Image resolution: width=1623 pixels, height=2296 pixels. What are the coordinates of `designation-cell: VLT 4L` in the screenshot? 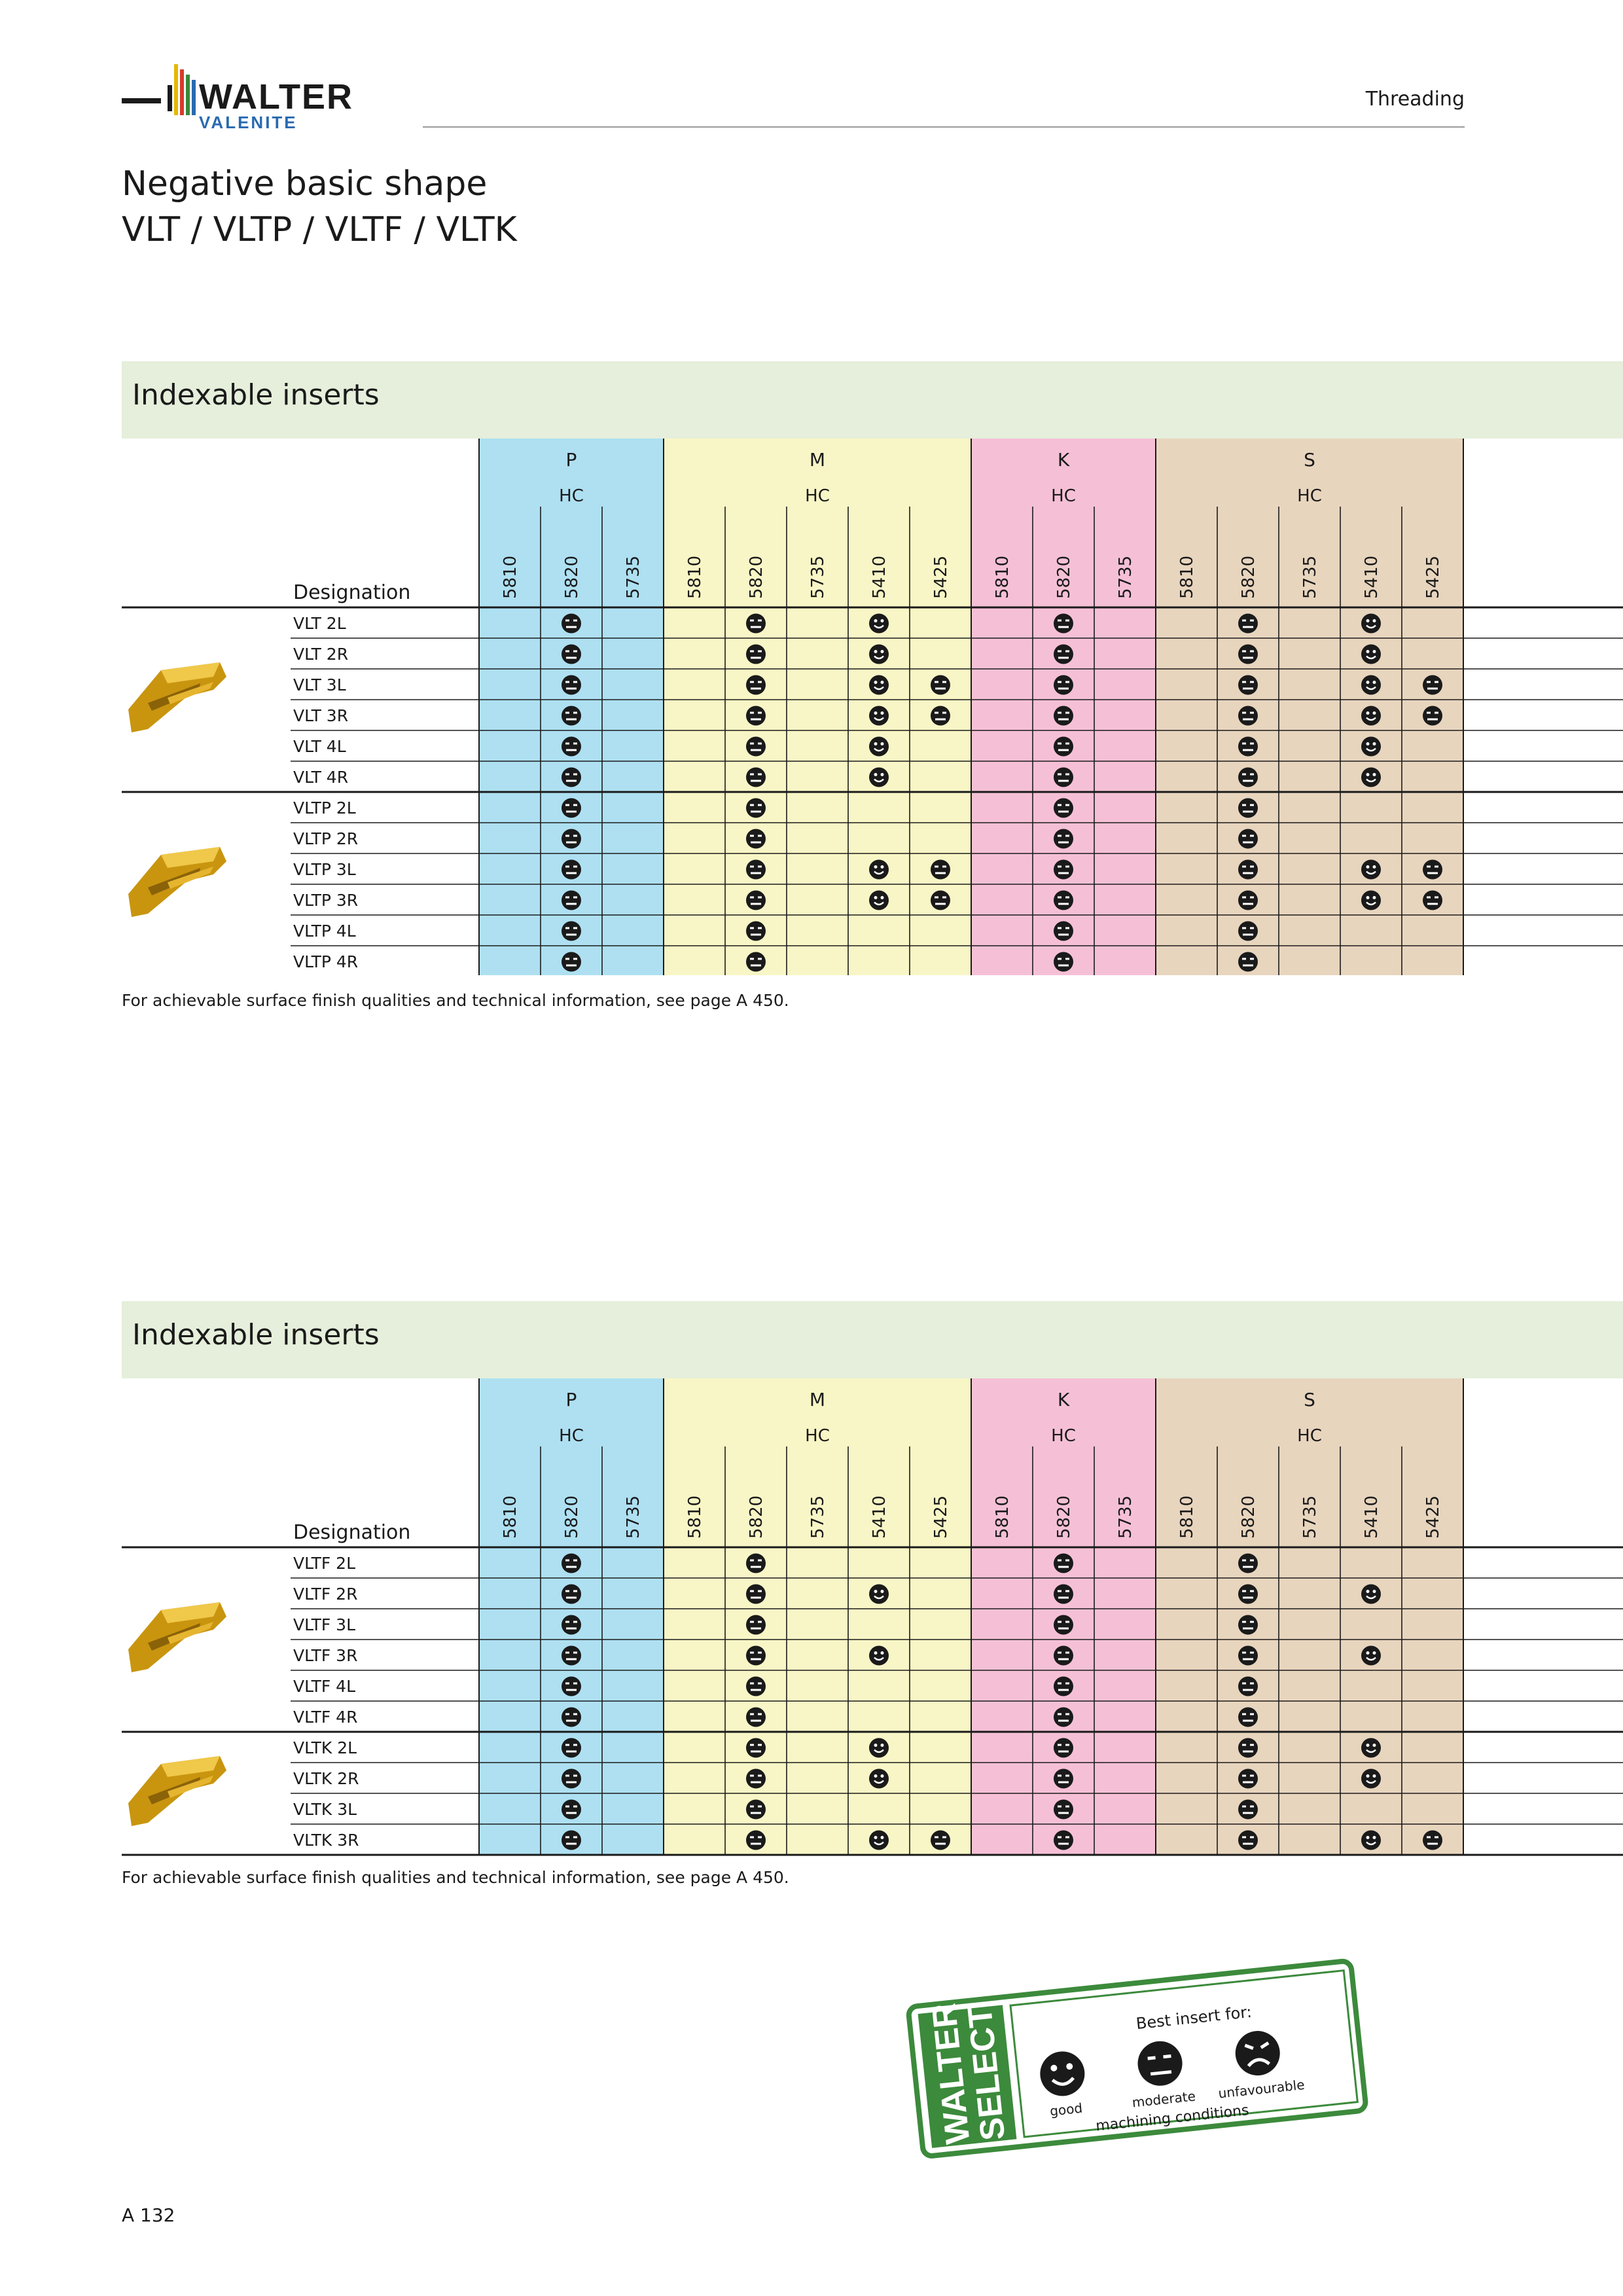 It's located at (319, 746).